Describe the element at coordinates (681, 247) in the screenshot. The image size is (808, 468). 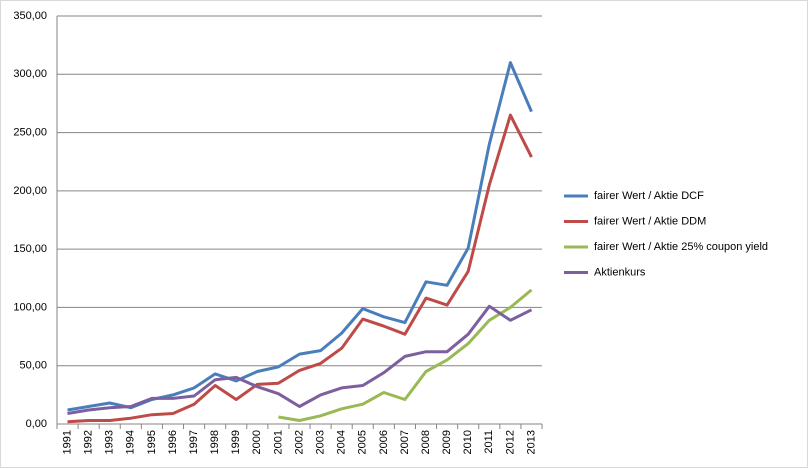
I see `legend-label: fairer Wert / Aktie 25% coupon yield` at that location.